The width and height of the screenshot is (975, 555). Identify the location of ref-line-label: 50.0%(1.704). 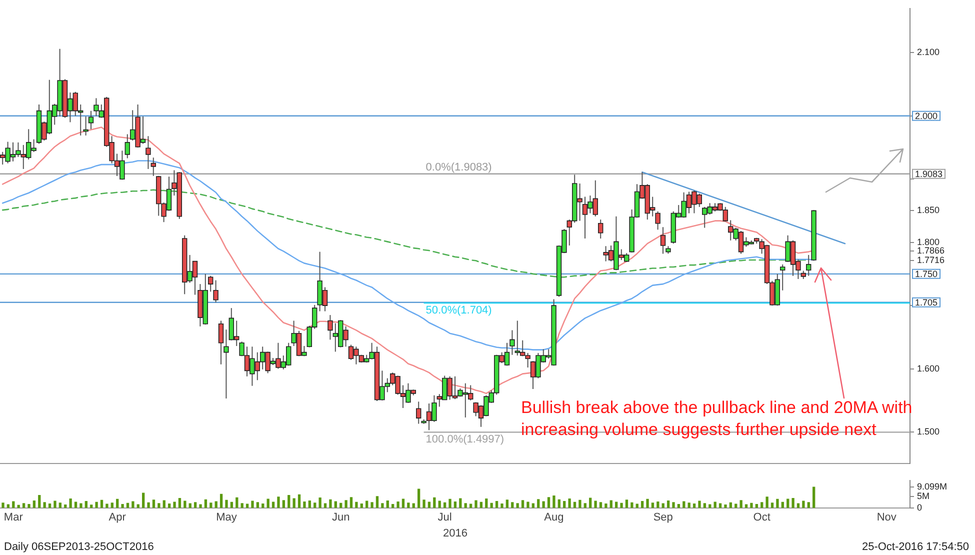
(459, 310).